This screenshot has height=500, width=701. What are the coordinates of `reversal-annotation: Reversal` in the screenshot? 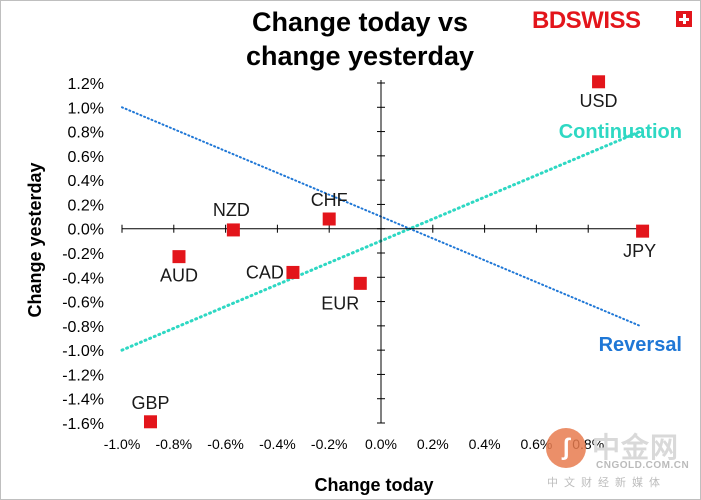 It's located at (640, 345).